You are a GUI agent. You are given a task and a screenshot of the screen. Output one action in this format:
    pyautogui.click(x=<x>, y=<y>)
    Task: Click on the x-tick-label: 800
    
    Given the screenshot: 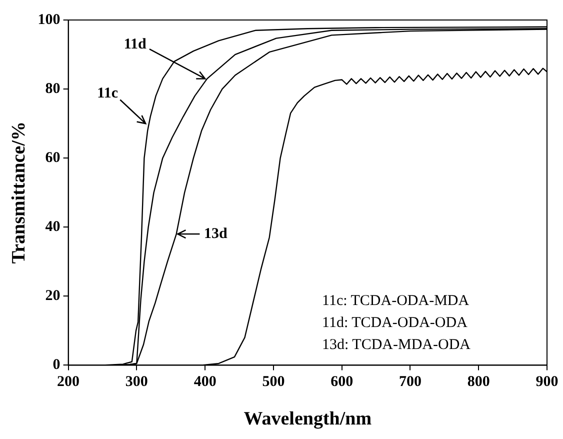 What is the action you would take?
    pyautogui.click(x=478, y=382)
    